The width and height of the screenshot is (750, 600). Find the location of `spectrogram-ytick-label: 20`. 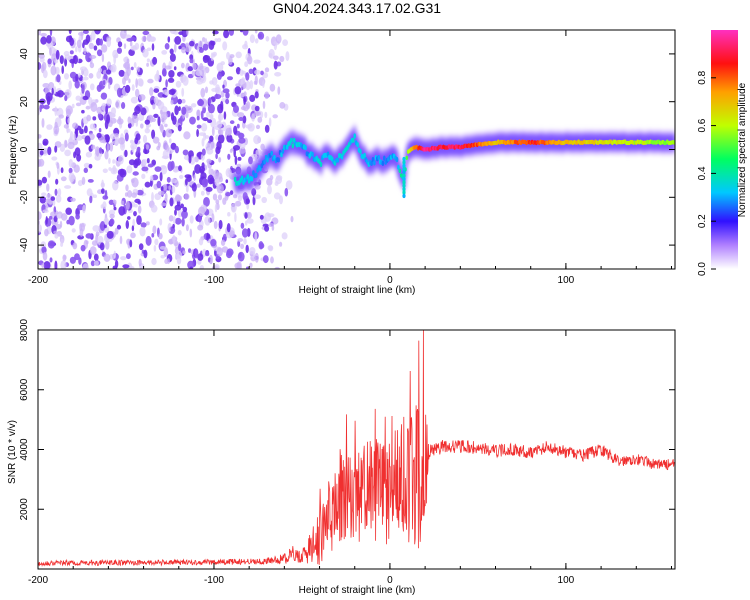

spectrogram-ytick-label: 20 is located at coordinates (24, 102).